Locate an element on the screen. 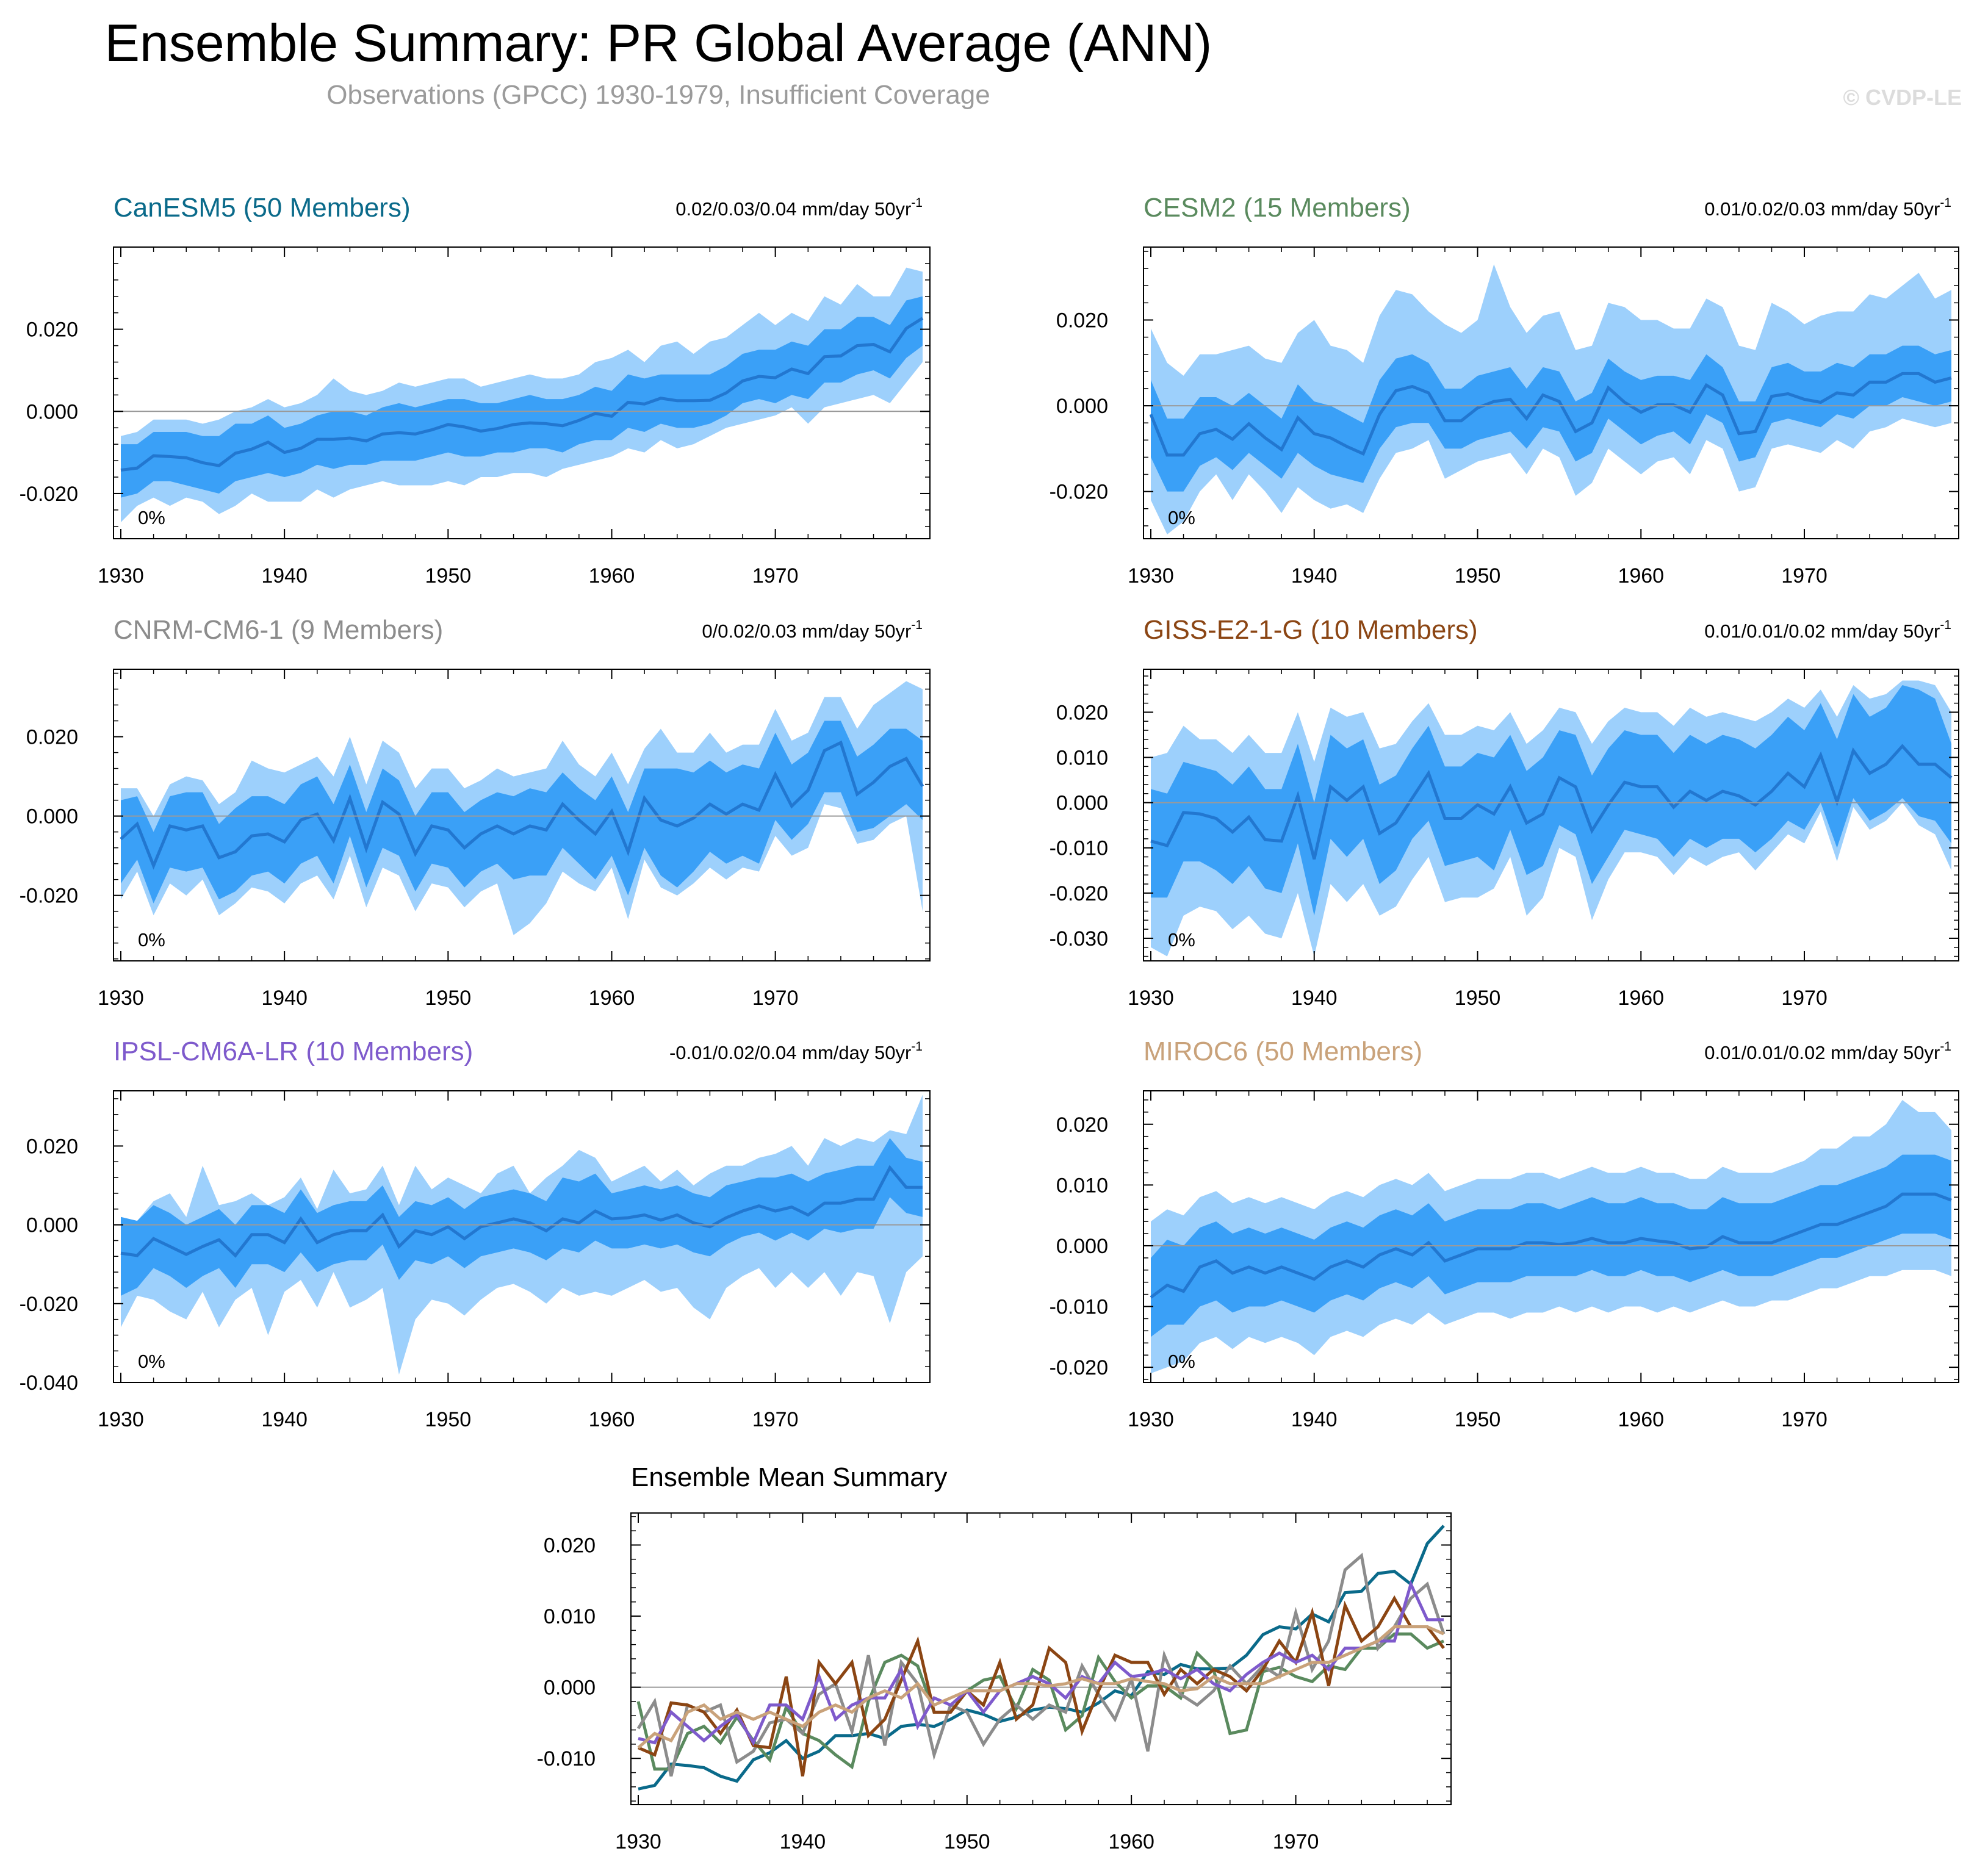  ipsl-percent-label: 0% is located at coordinates (151, 1362).